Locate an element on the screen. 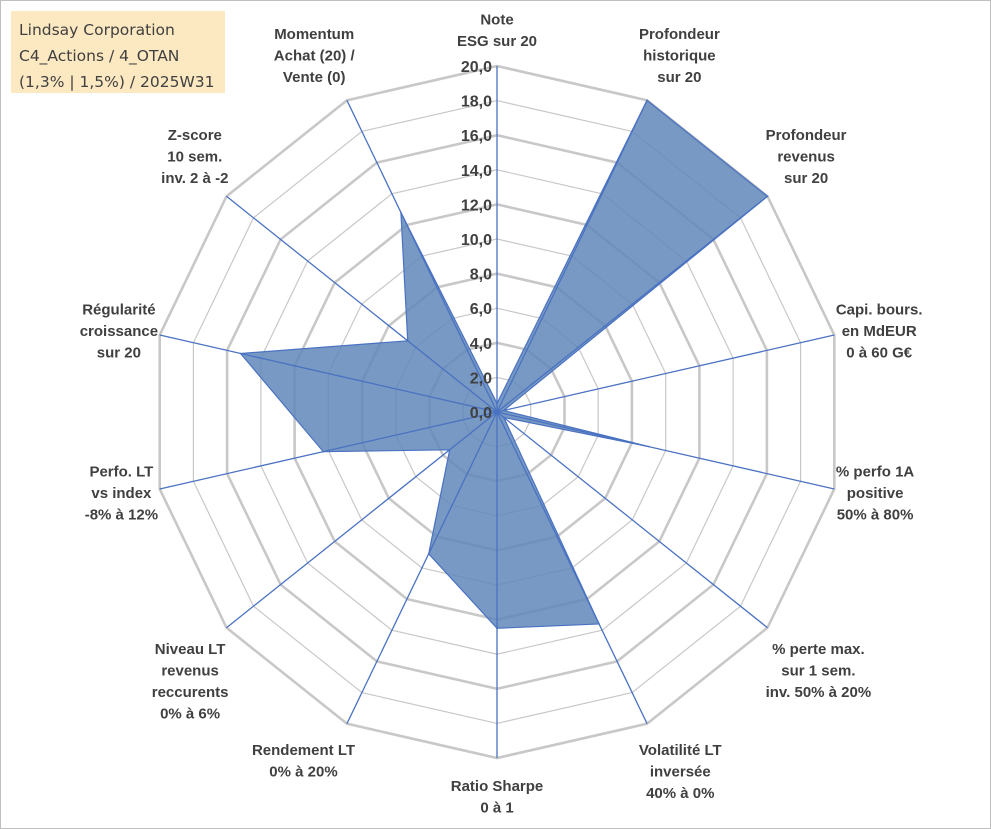  title-line-3: (1,3% | 1,5%) / 2025W31 is located at coordinates (117, 82).